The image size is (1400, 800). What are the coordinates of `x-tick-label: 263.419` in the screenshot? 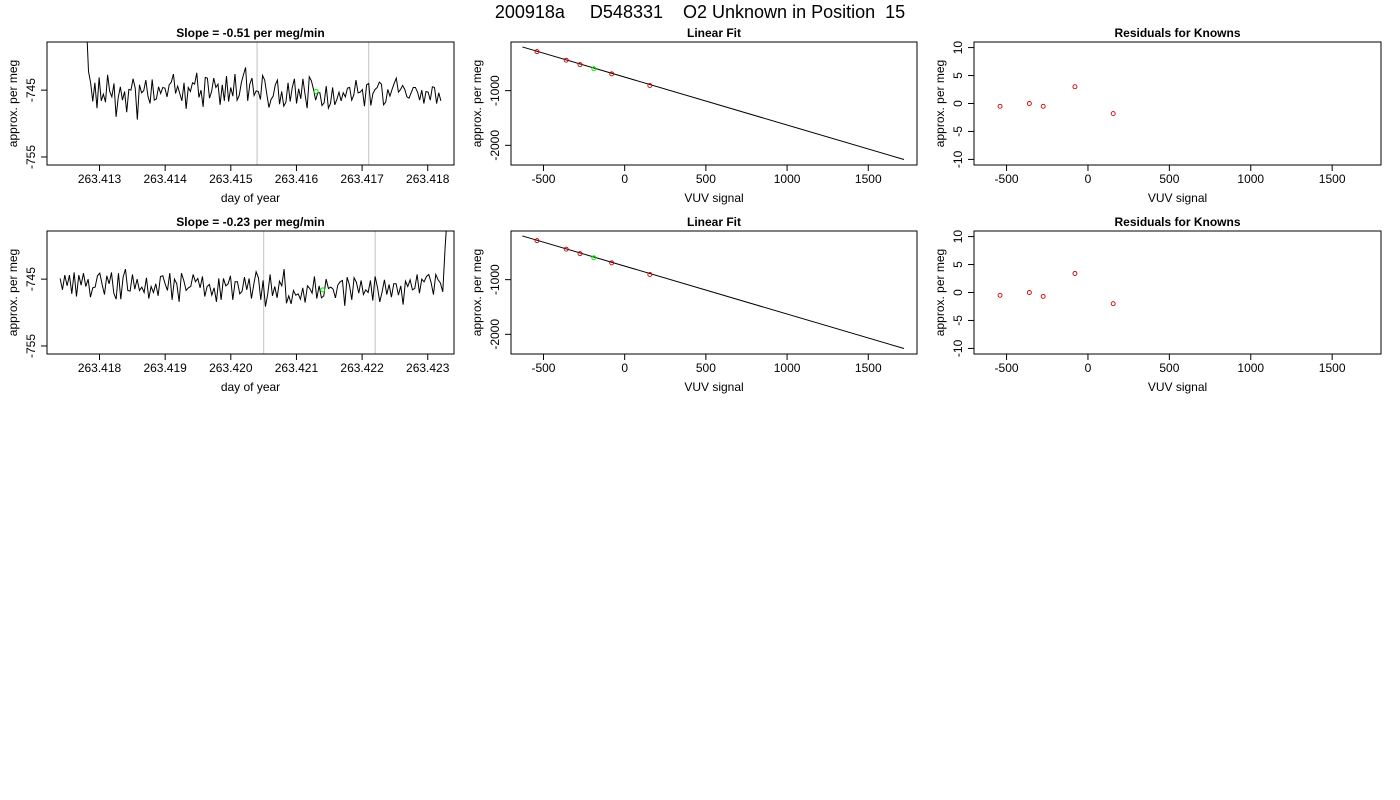 It's located at (165, 368).